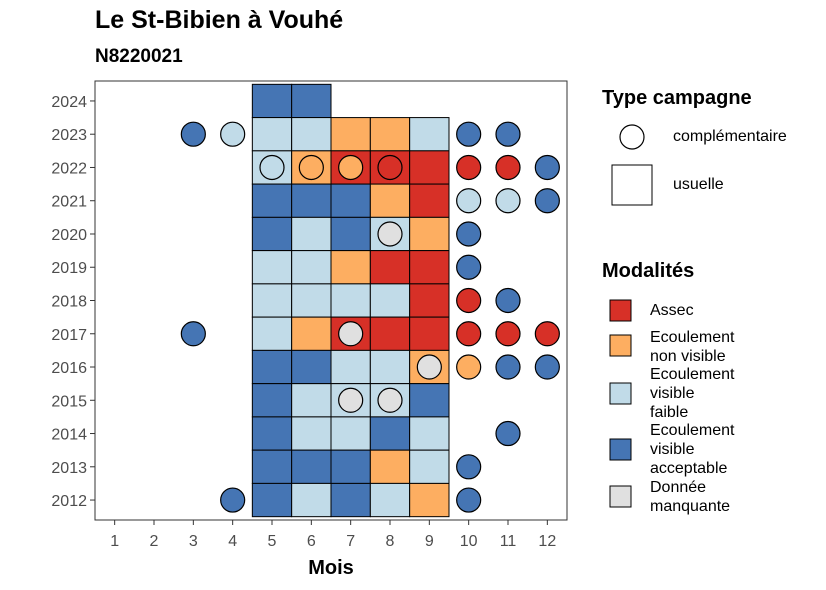  Describe the element at coordinates (677, 98) in the screenshot. I see `legend-type-title: Type campagne` at that location.